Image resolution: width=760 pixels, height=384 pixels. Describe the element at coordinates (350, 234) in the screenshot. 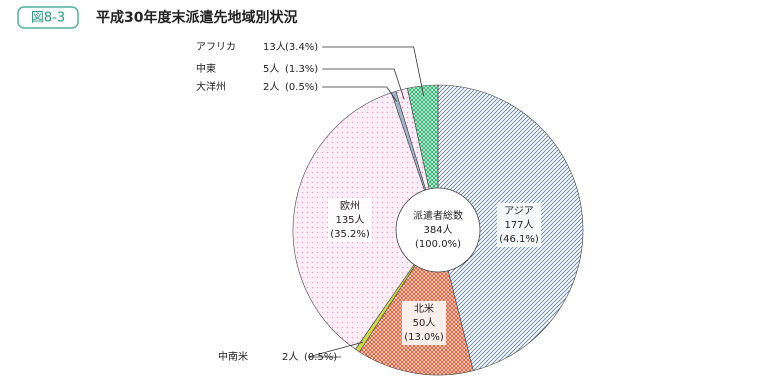

I see `share-label: (35.2%)` at that location.